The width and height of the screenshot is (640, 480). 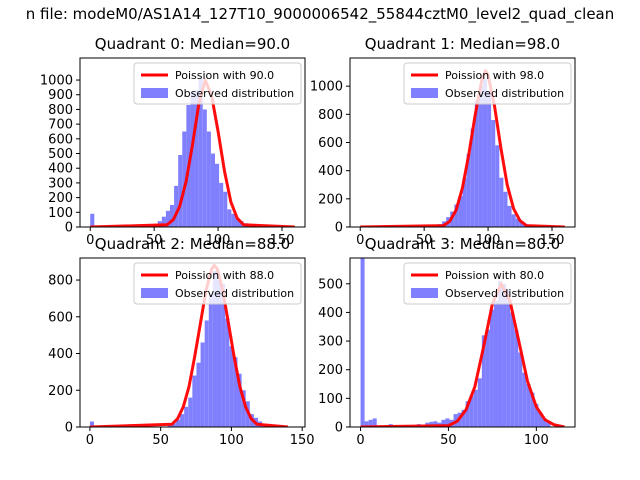 I want to click on subplot-title: Quadrant 3: Median=80.0, so click(x=462, y=244).